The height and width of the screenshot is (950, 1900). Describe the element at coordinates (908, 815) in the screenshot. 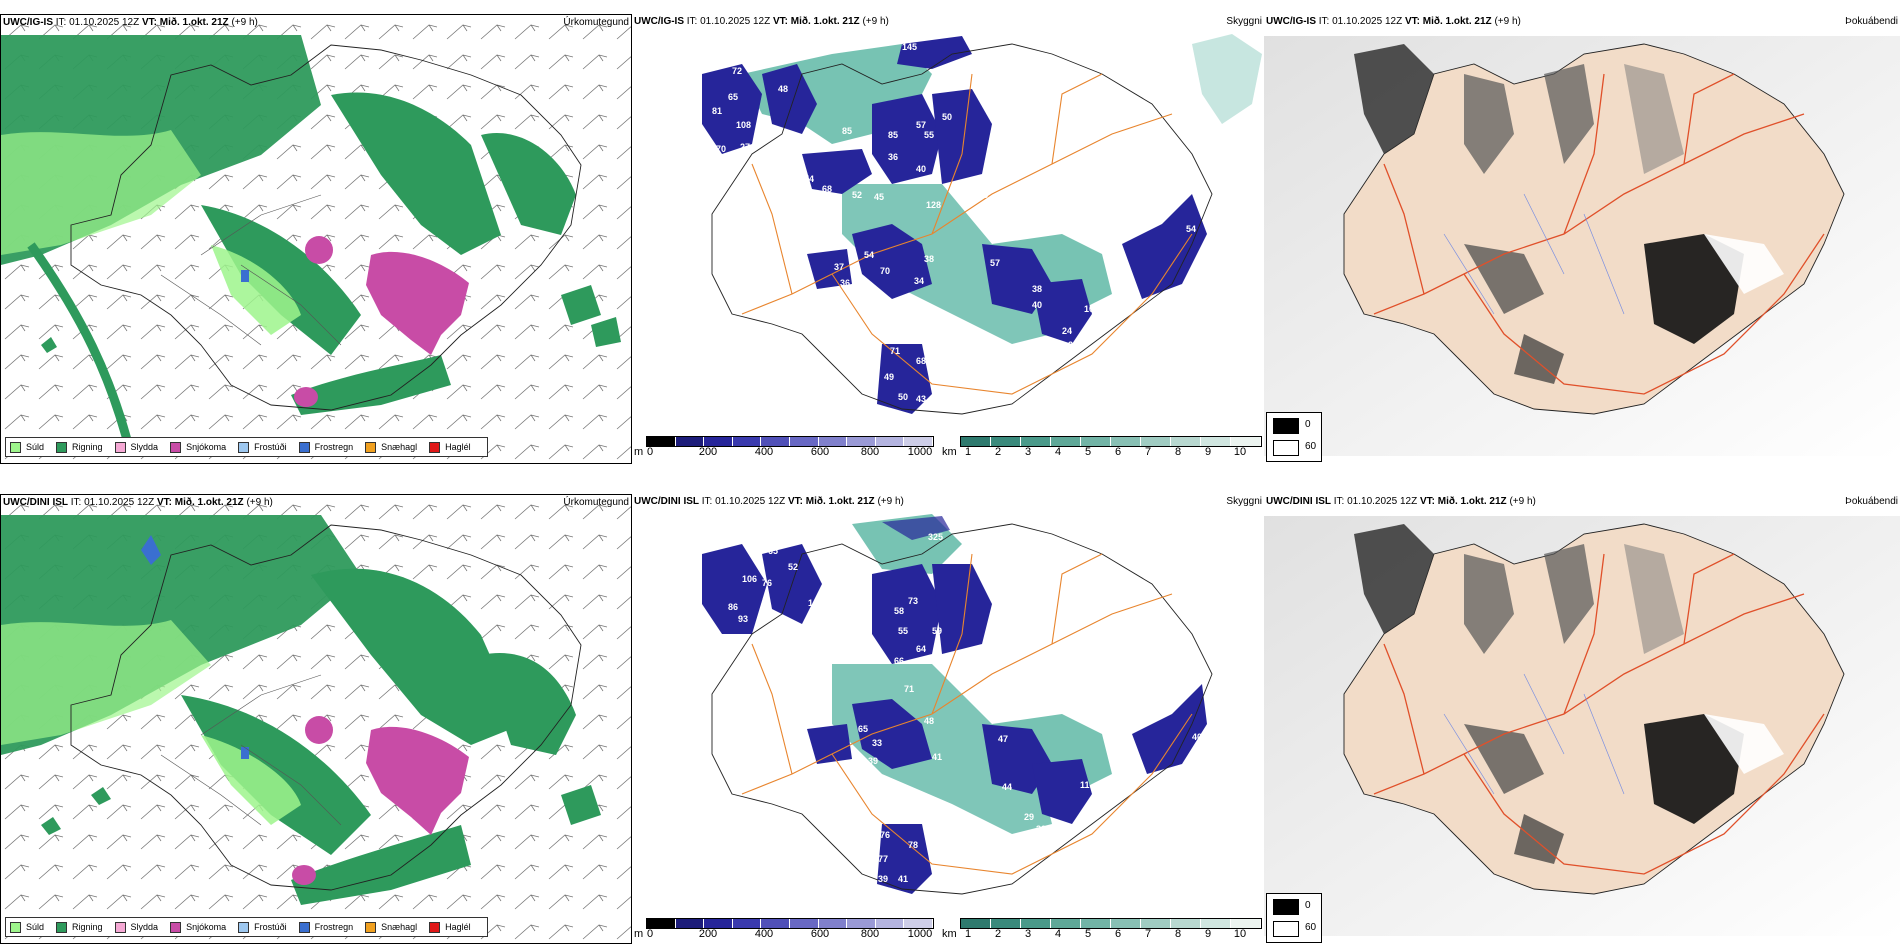

I see `visibility-value-label: 341` at that location.